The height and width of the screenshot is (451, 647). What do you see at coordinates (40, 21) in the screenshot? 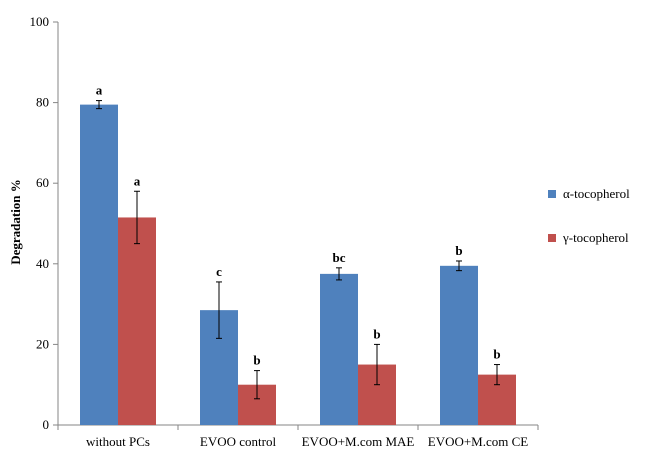
I see `y-tick-label: 100` at bounding box center [40, 21].